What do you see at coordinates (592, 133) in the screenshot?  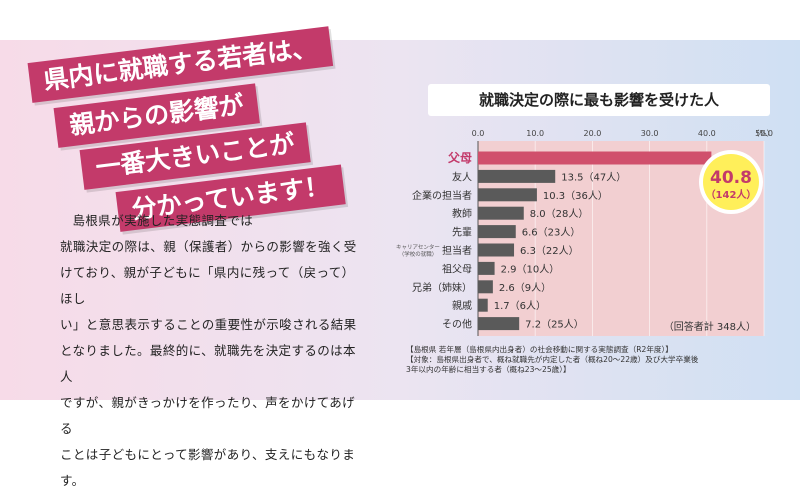 I see `x-tick-label: 20.0` at bounding box center [592, 133].